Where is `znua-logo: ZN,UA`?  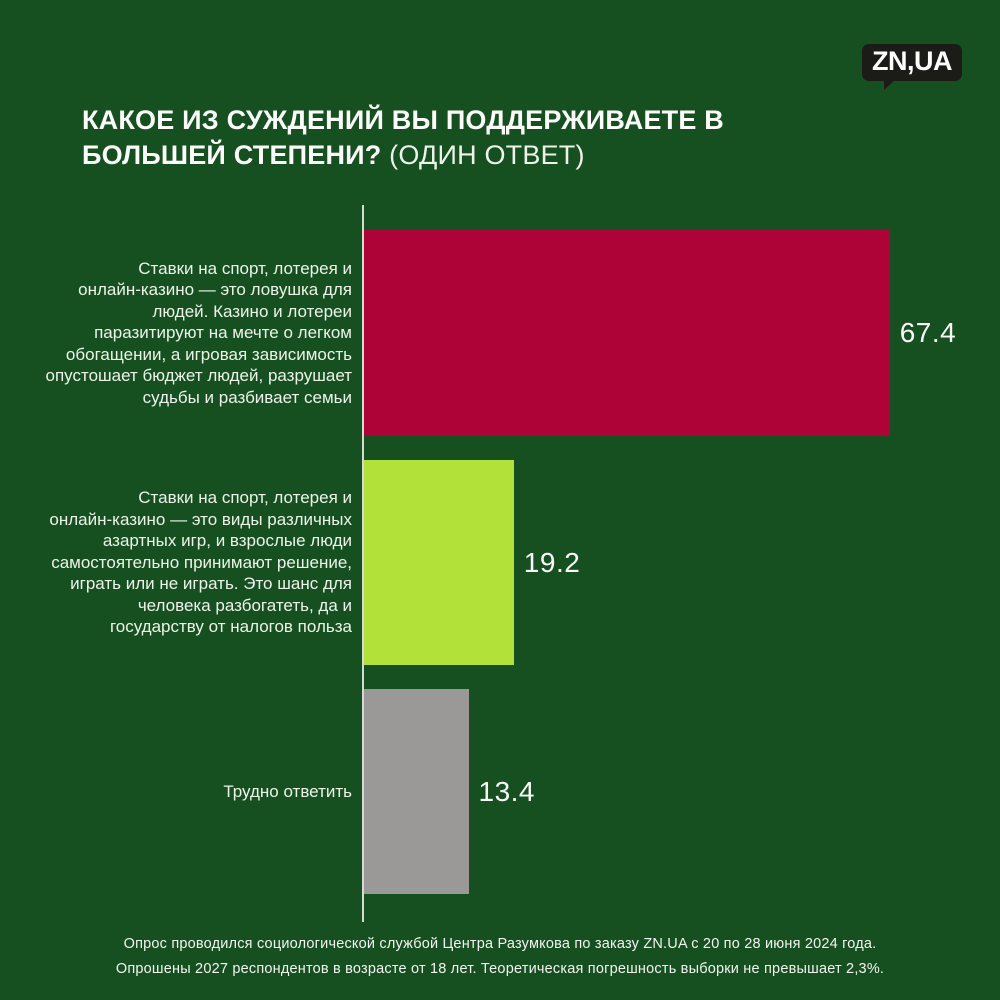 znua-logo: ZN,UA is located at coordinates (912, 67).